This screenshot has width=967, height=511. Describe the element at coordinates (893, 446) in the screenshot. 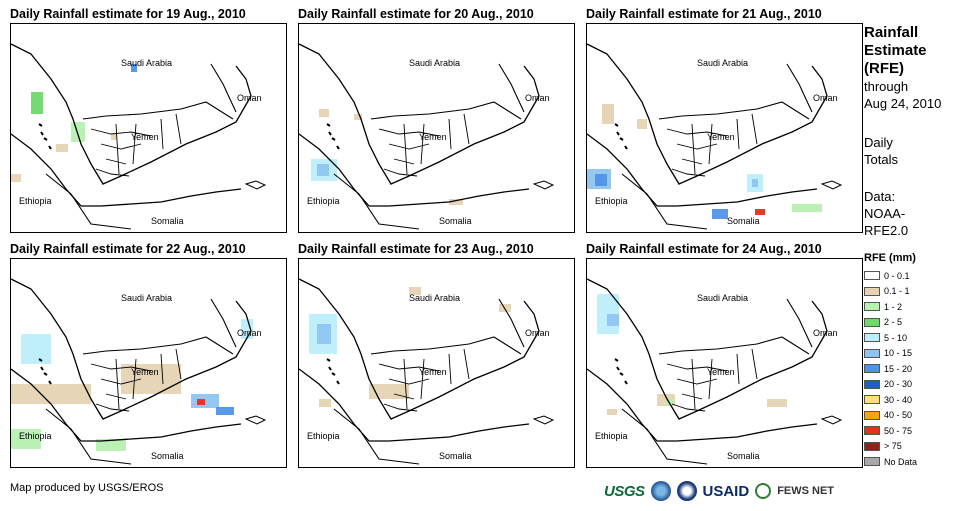

I see `legend-label: > 75` at that location.